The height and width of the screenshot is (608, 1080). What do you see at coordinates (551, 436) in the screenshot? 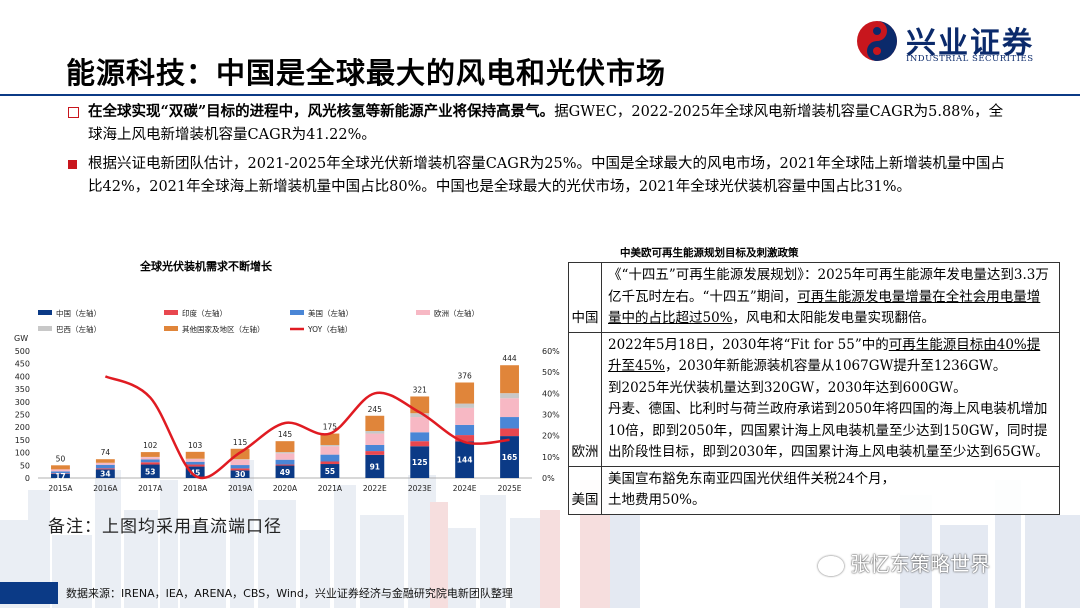
I see `y2-tick-label: 20%` at bounding box center [551, 436].